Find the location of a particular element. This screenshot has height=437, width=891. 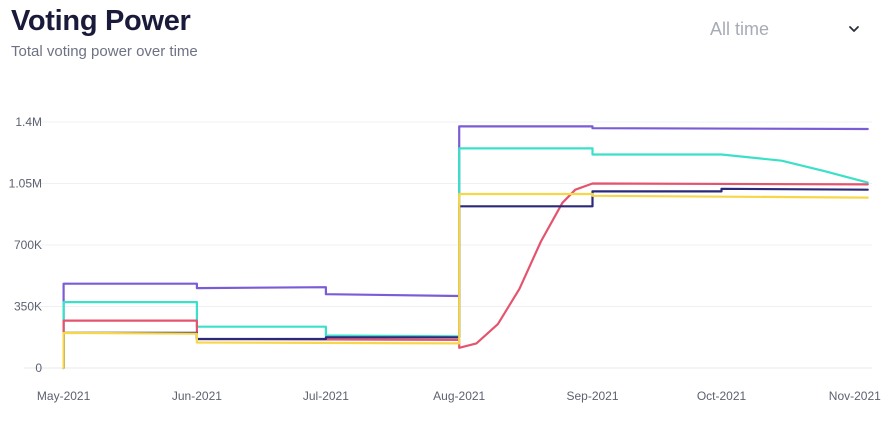

time-range-value: All time is located at coordinates (740, 28).